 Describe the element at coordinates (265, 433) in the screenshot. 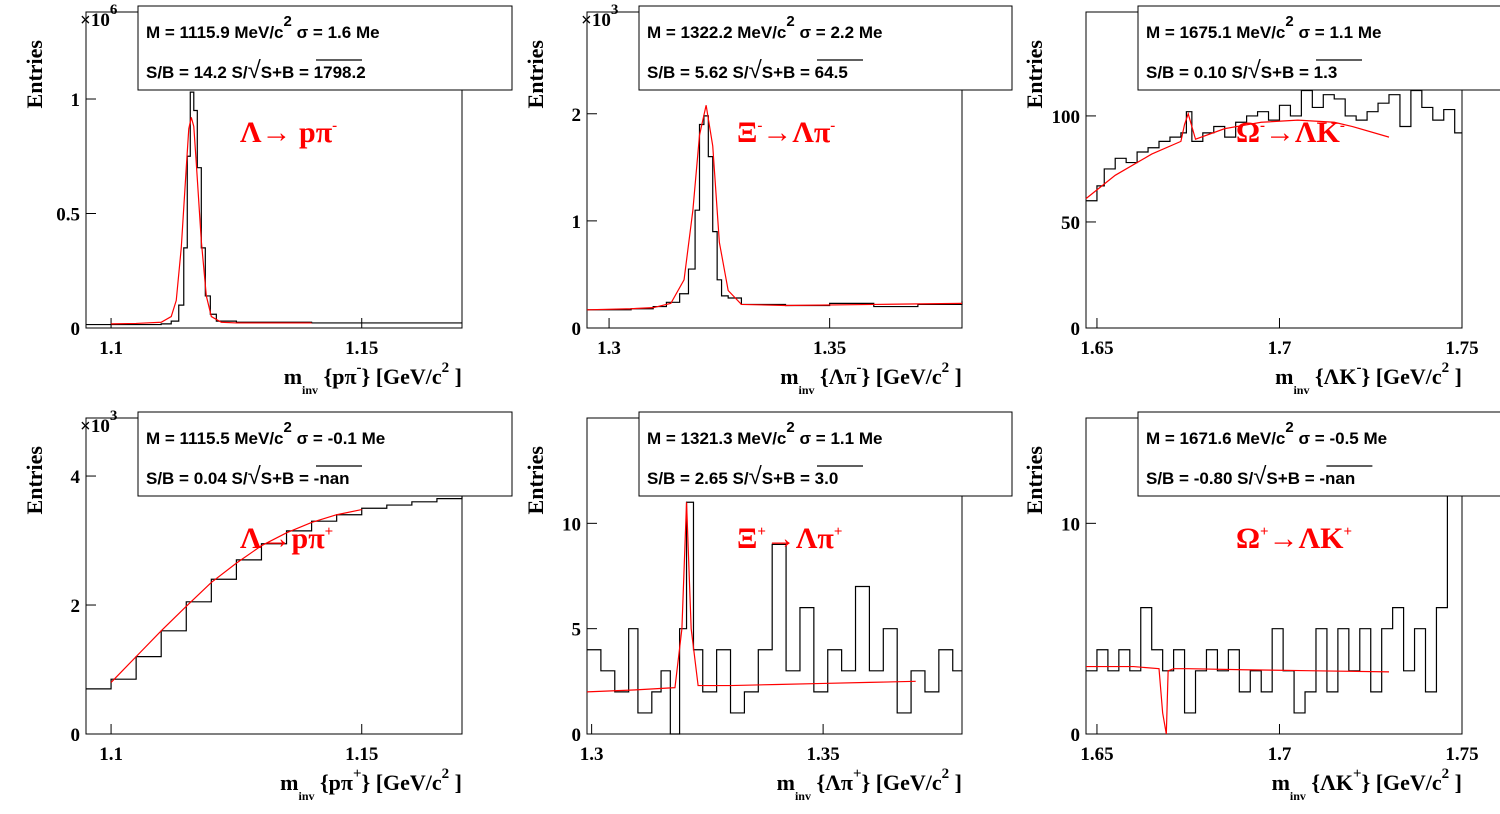

I see `stats-line-mass: M = 1115.5 MeV/c2 σ = -0.1 Me` at that location.